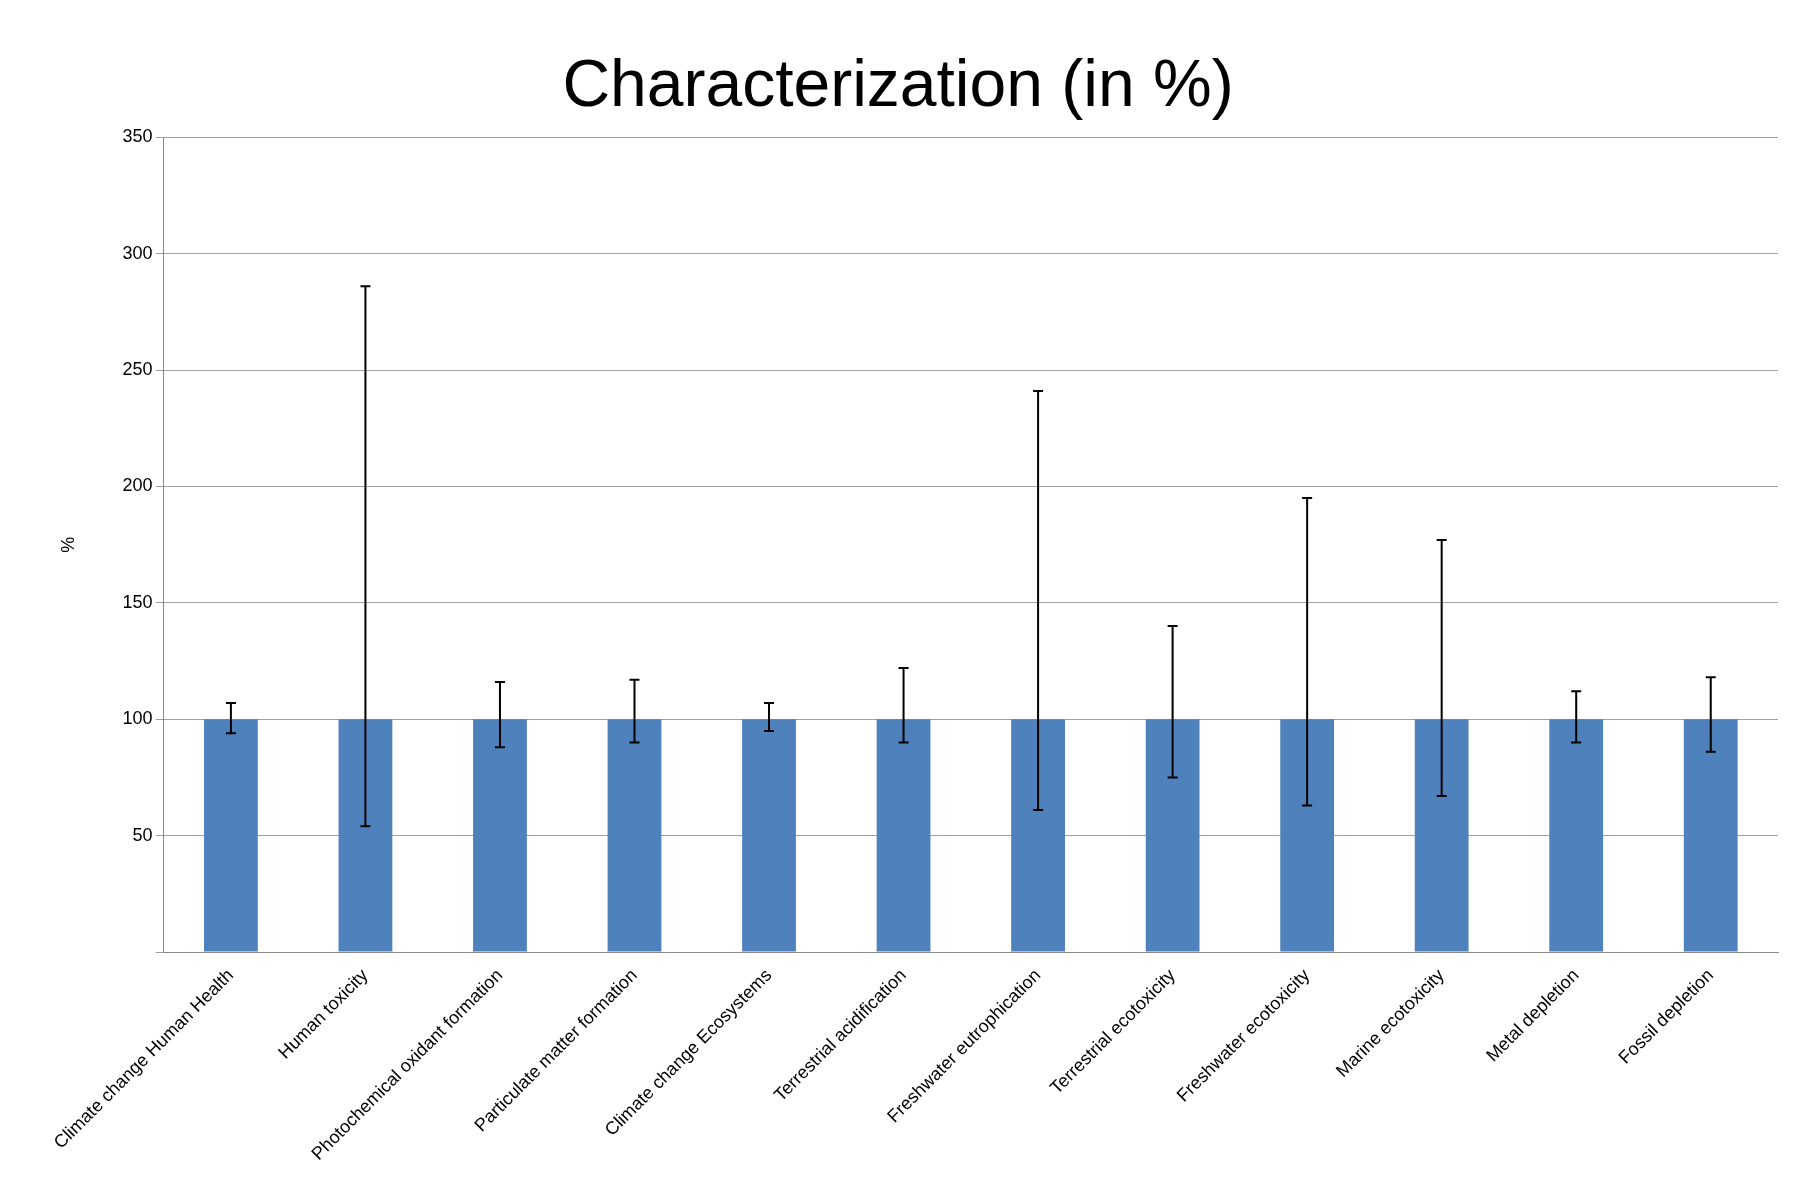 The height and width of the screenshot is (1195, 1812). Describe the element at coordinates (142, 834) in the screenshot. I see `y-tick-label: 50` at that location.